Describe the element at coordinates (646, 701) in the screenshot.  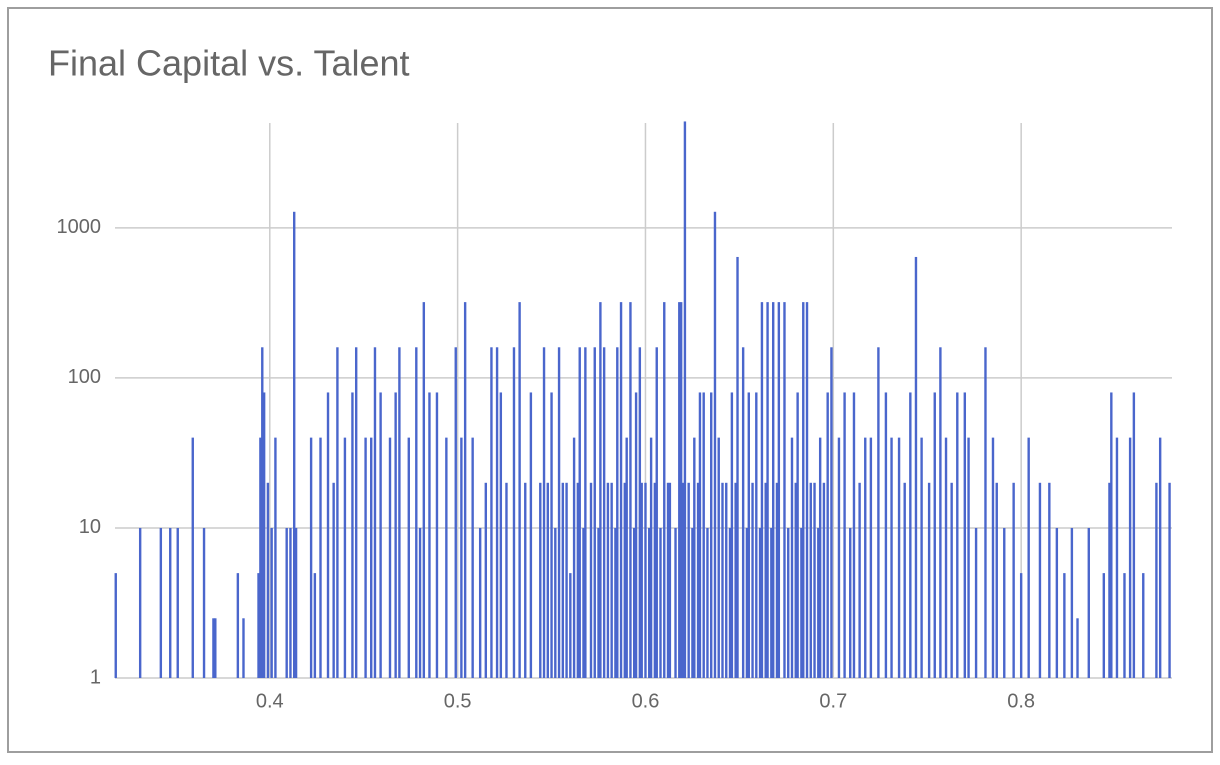
I see `x-tick-label: 0.6` at that location.